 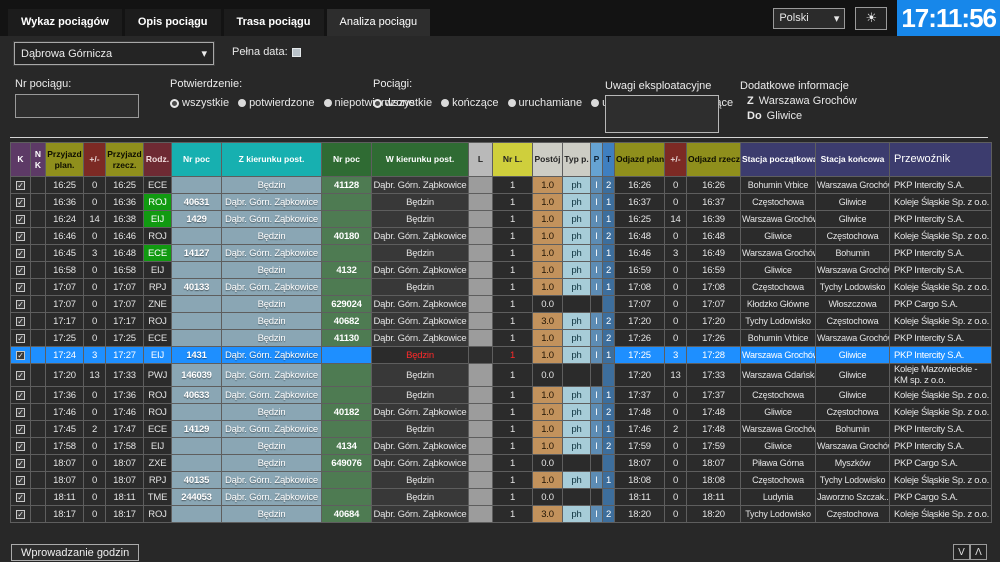 I want to click on cell-rodz: ZNE, so click(x=157, y=304).